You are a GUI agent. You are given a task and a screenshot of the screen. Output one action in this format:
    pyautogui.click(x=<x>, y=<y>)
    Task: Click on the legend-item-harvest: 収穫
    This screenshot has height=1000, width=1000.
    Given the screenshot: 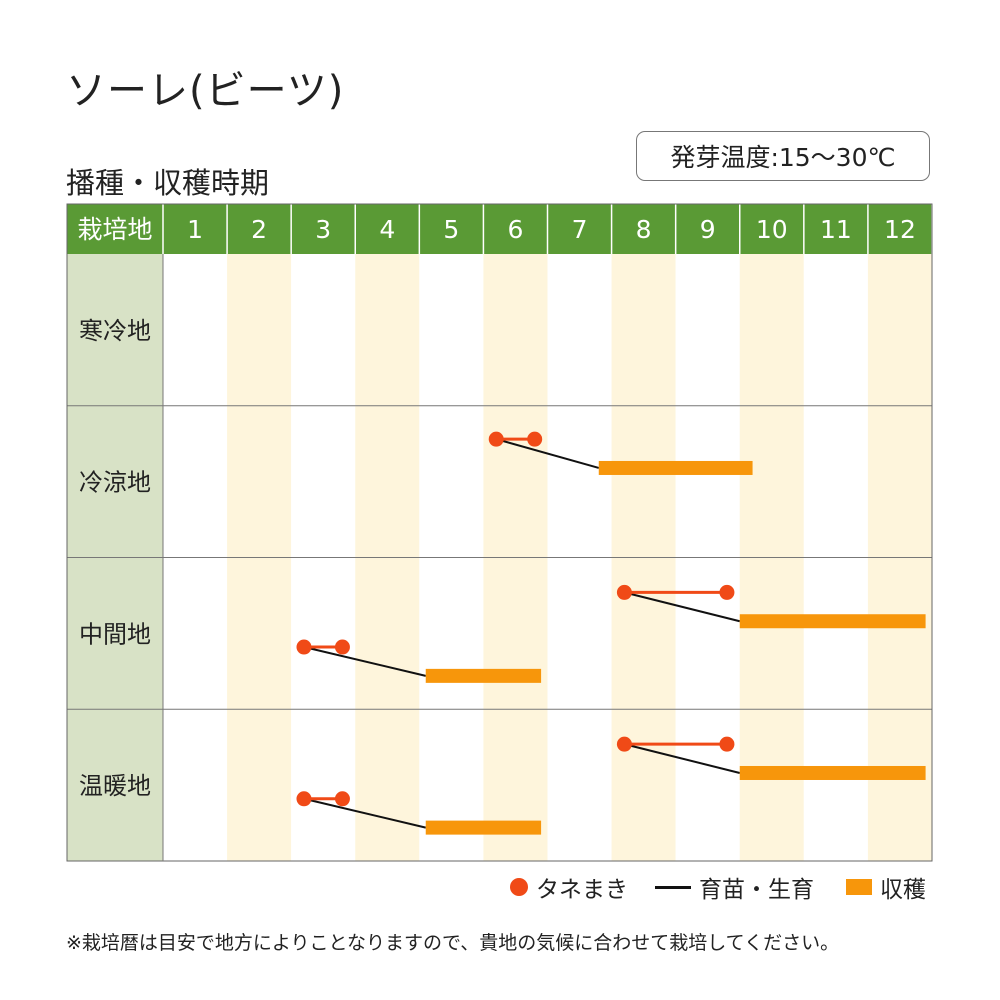 What is the action you would take?
    pyautogui.click(x=886, y=887)
    